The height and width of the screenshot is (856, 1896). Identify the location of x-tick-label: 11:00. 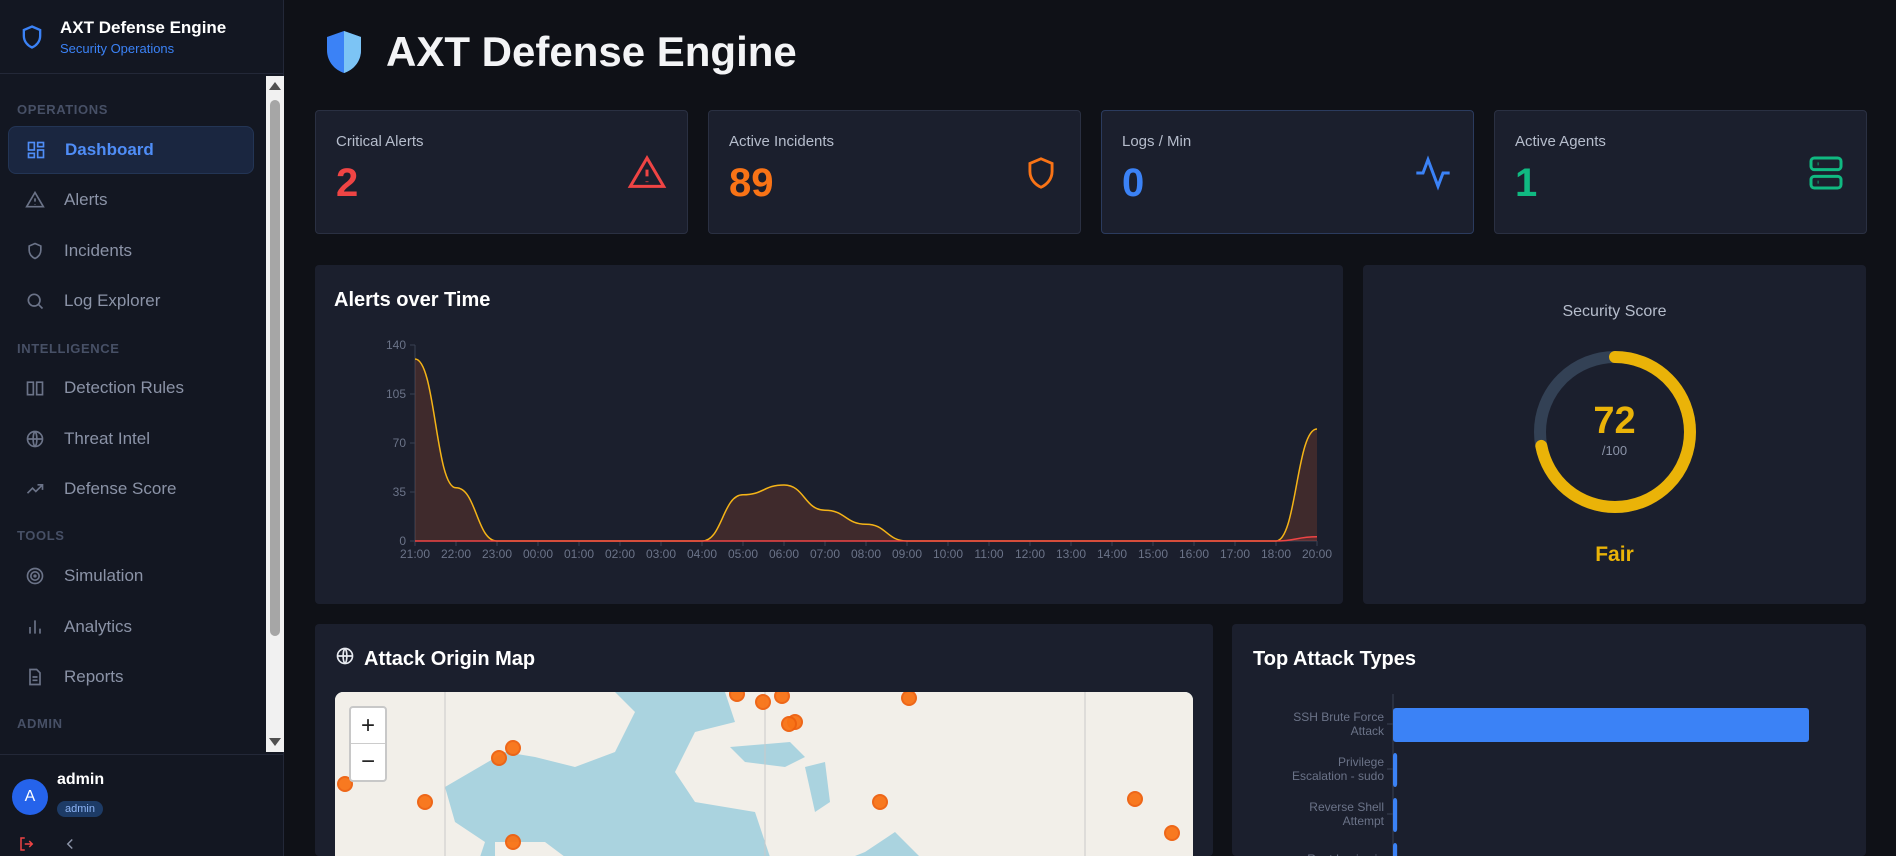
(988, 554).